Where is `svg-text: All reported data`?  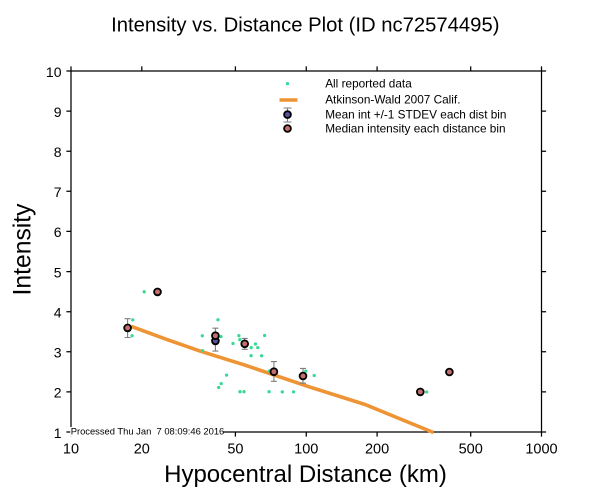 svg-text: All reported data is located at coordinates (368, 84).